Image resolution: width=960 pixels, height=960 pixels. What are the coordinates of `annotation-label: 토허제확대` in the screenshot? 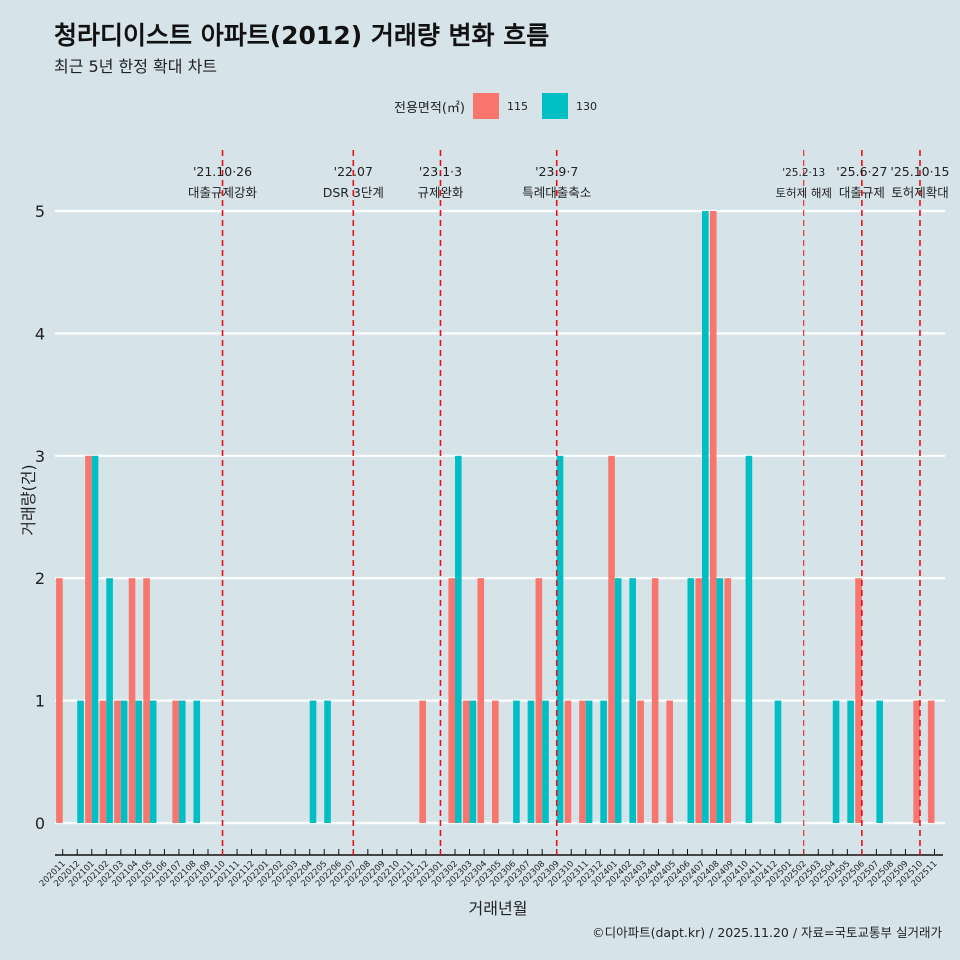 It's located at (920, 192).